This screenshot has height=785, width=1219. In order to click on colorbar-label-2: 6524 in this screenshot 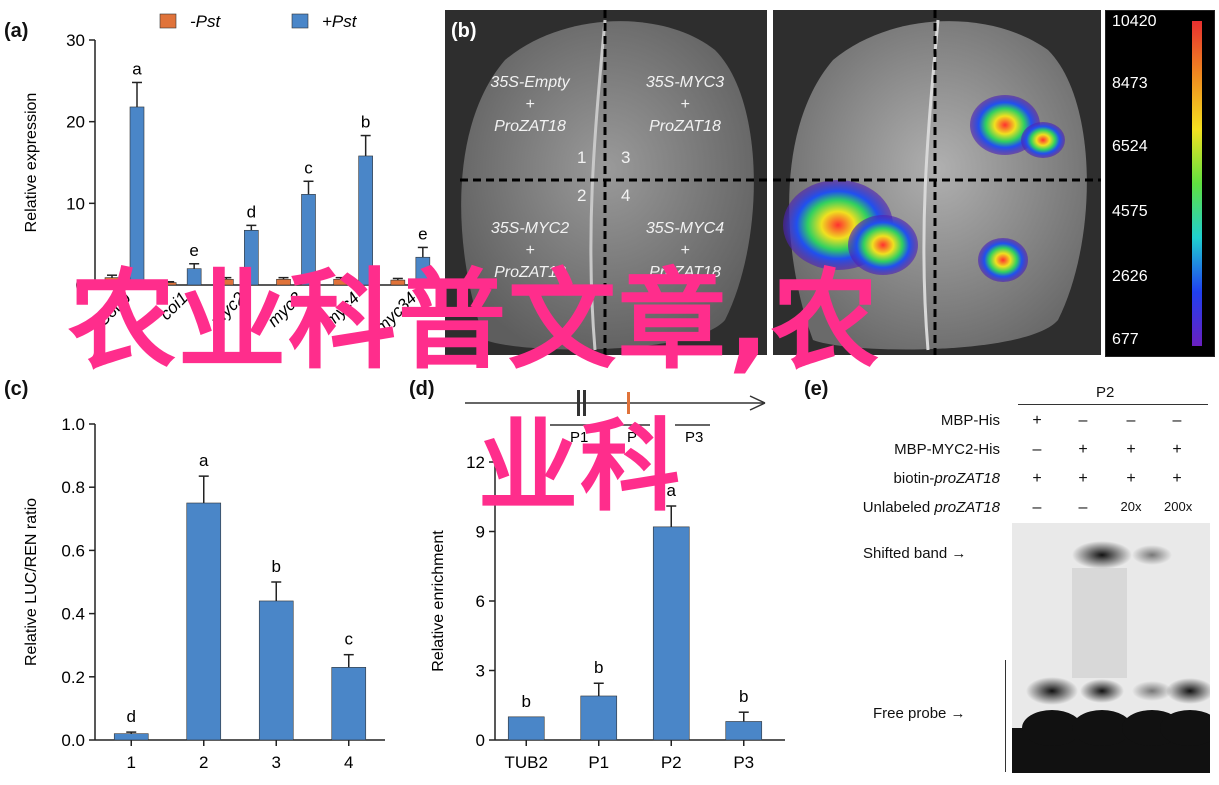, I will do `click(1130, 146)`.